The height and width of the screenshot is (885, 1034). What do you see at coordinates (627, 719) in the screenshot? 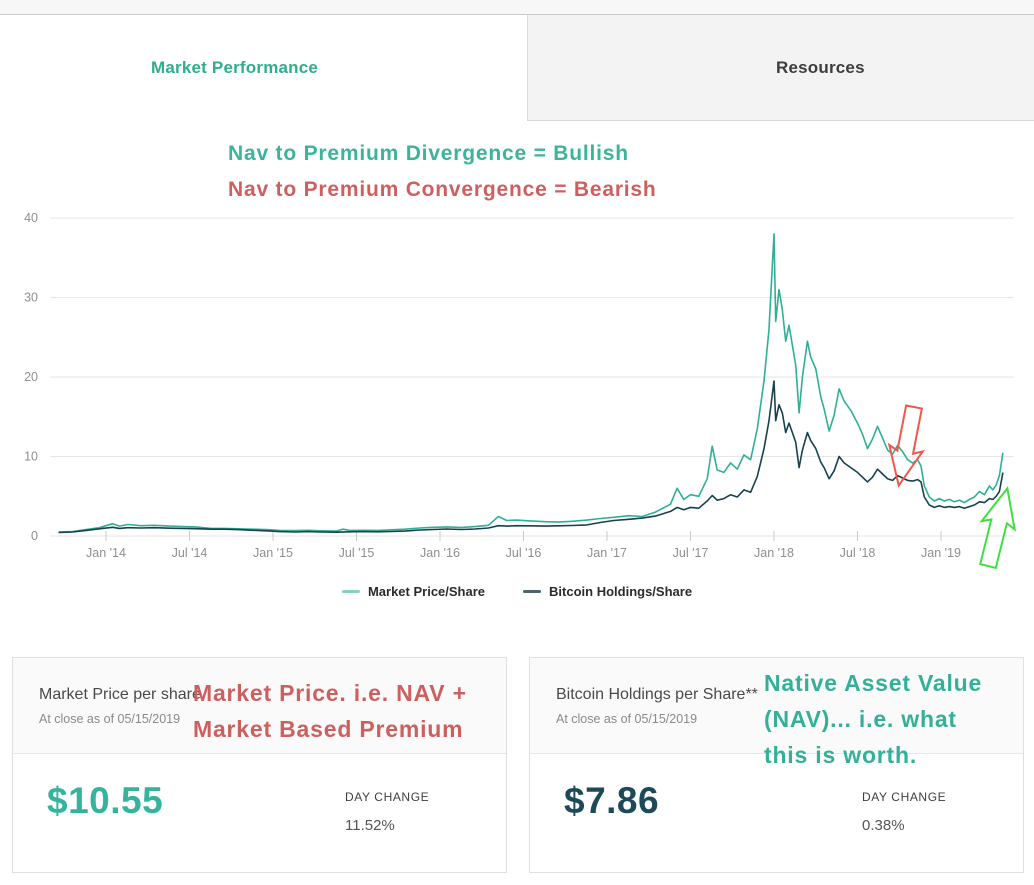
I see `bitcoin-holdings-card-asof: At close as of 05/15/2019` at bounding box center [627, 719].